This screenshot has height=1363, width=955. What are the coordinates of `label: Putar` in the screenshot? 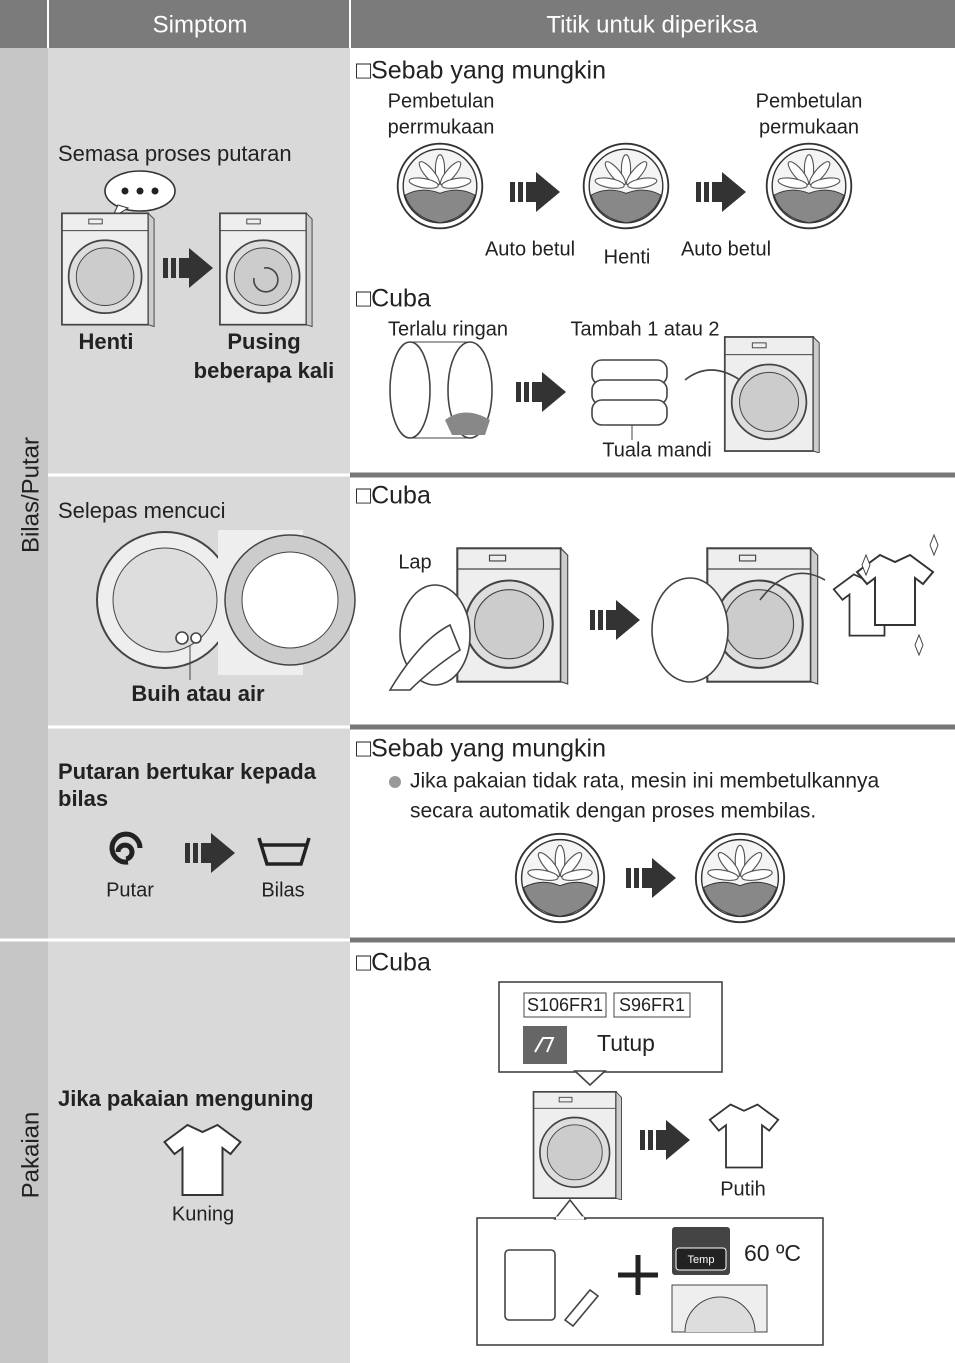 It's located at (130, 890).